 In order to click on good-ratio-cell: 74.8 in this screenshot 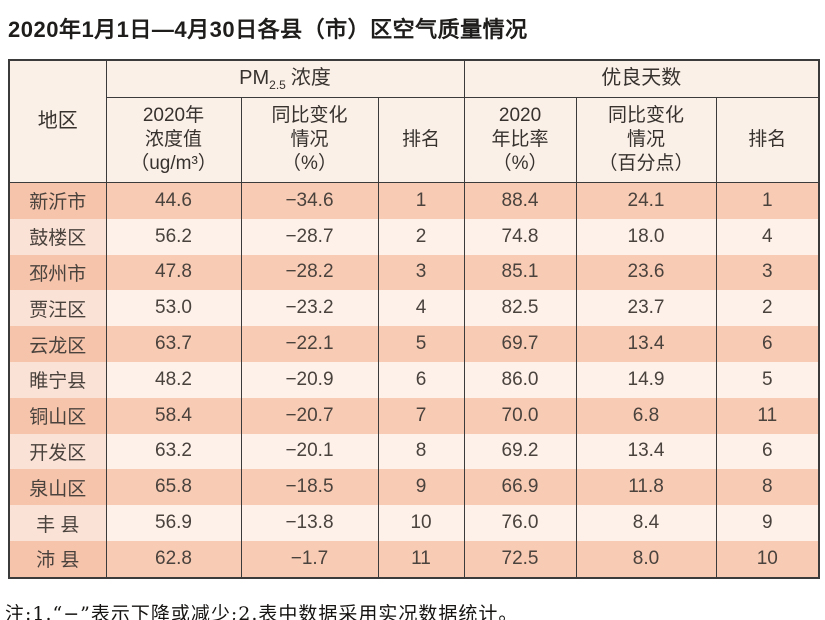, I will do `click(520, 236)`.